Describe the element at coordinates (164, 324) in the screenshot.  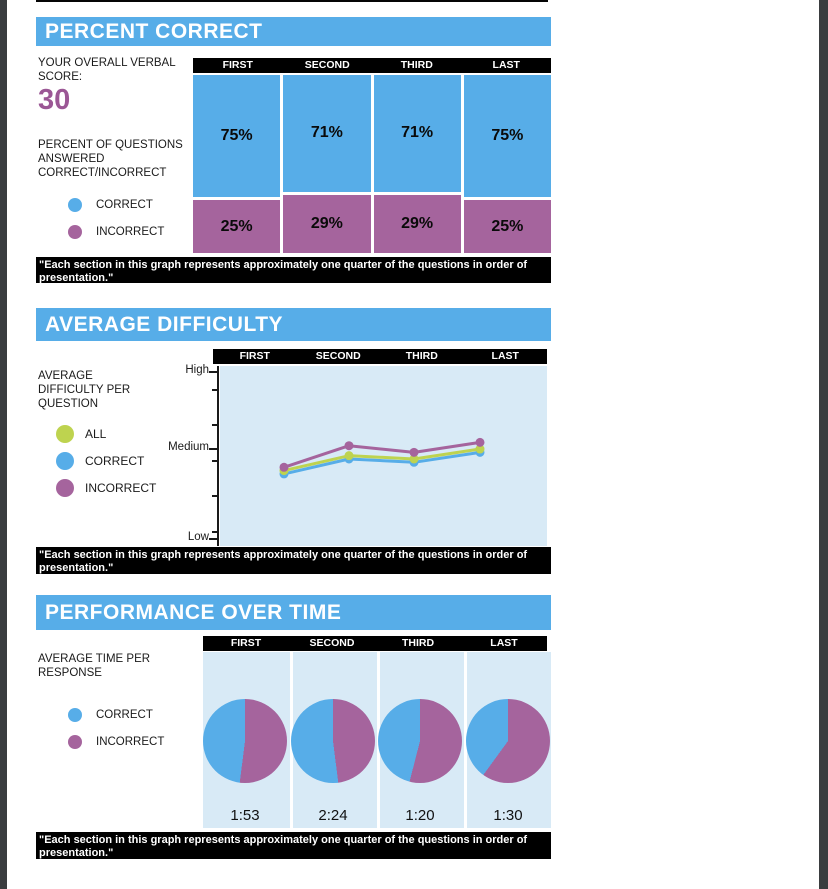
I see `average-difficulty-title: AVERAGE DIFFICULTY` at that location.